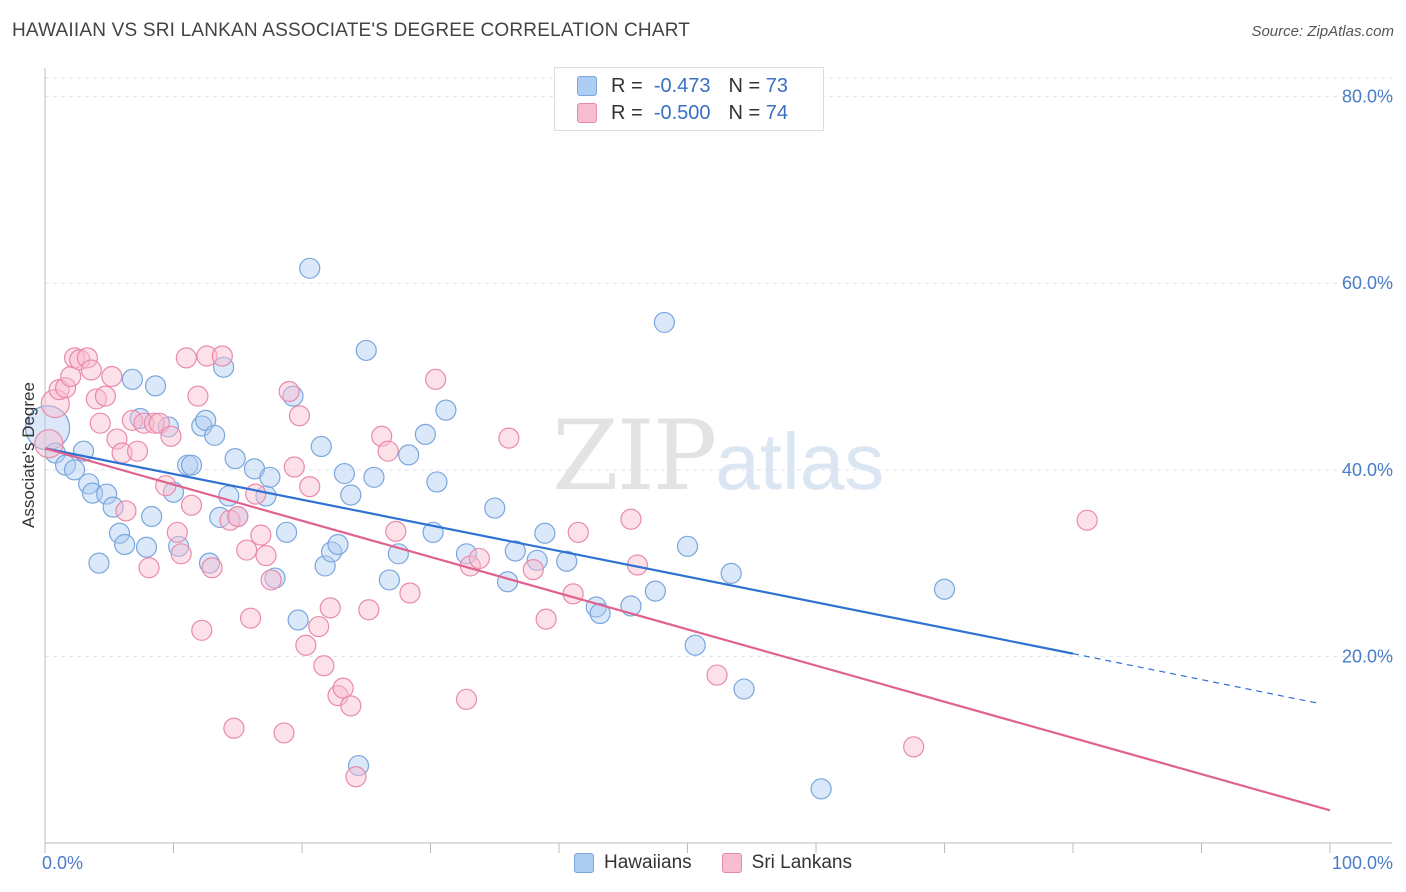 This screenshot has width=1406, height=892. I want to click on y-tick-label: 60.0%, so click(1367, 283).